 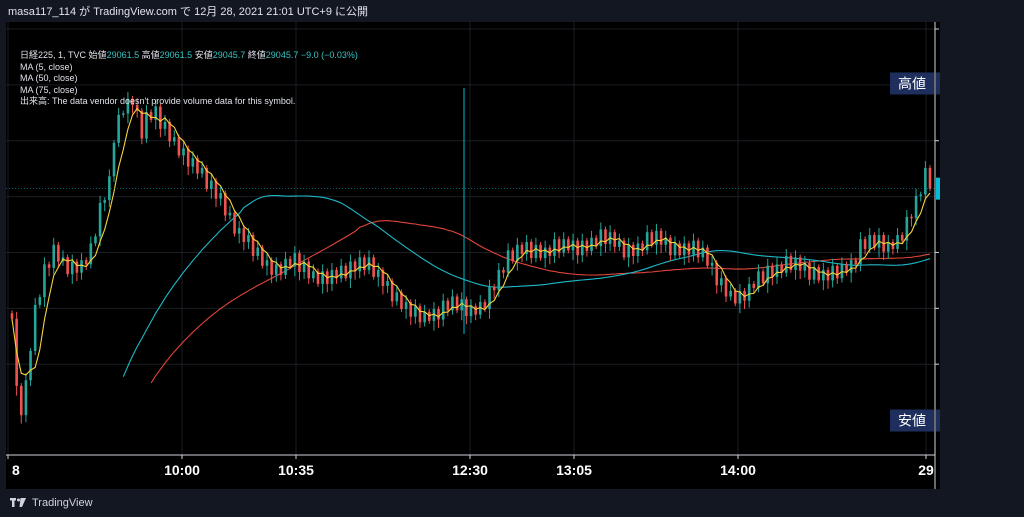 I want to click on legend-ma5-row: MA (5, close), so click(x=46, y=66).